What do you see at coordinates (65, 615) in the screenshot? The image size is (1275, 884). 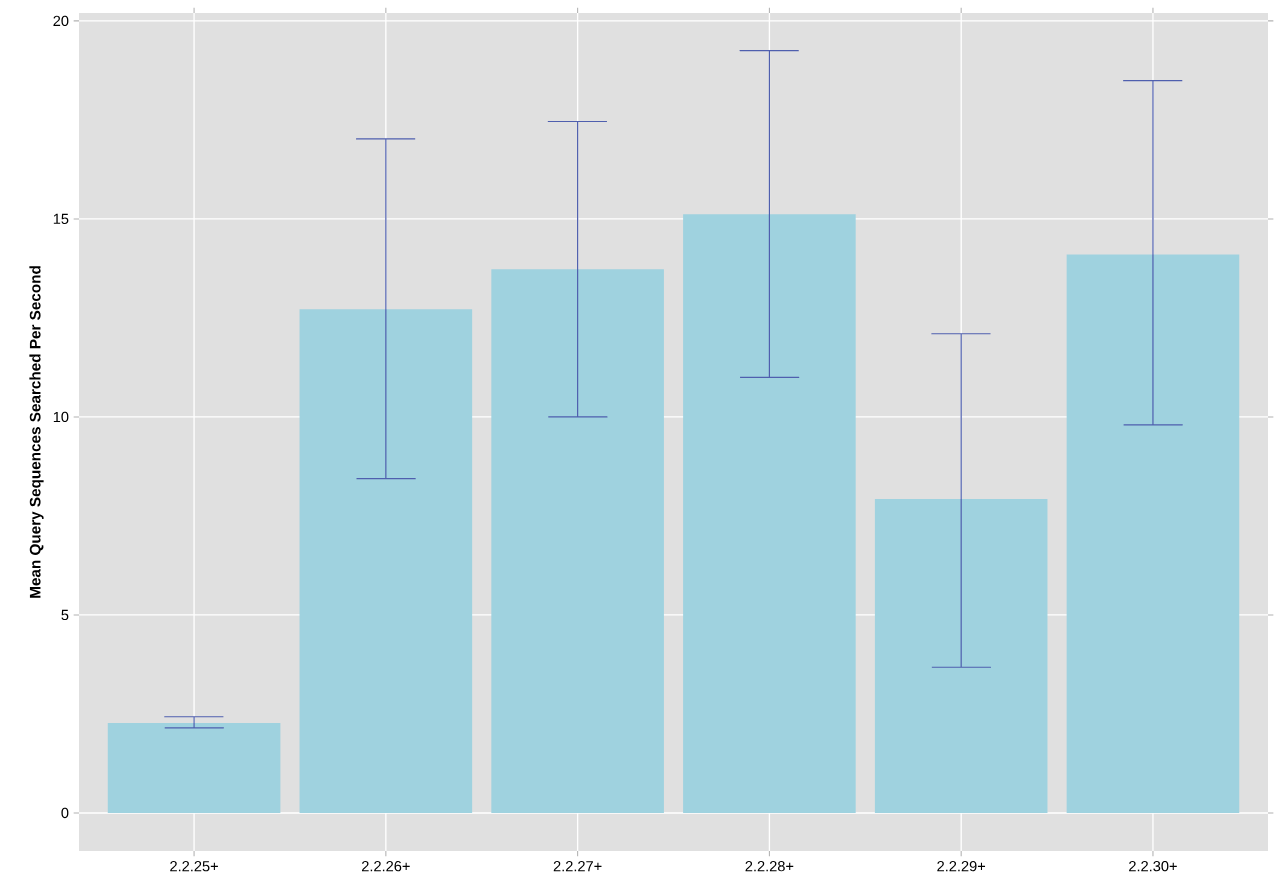 I see `y-tick-label: 5` at bounding box center [65, 615].